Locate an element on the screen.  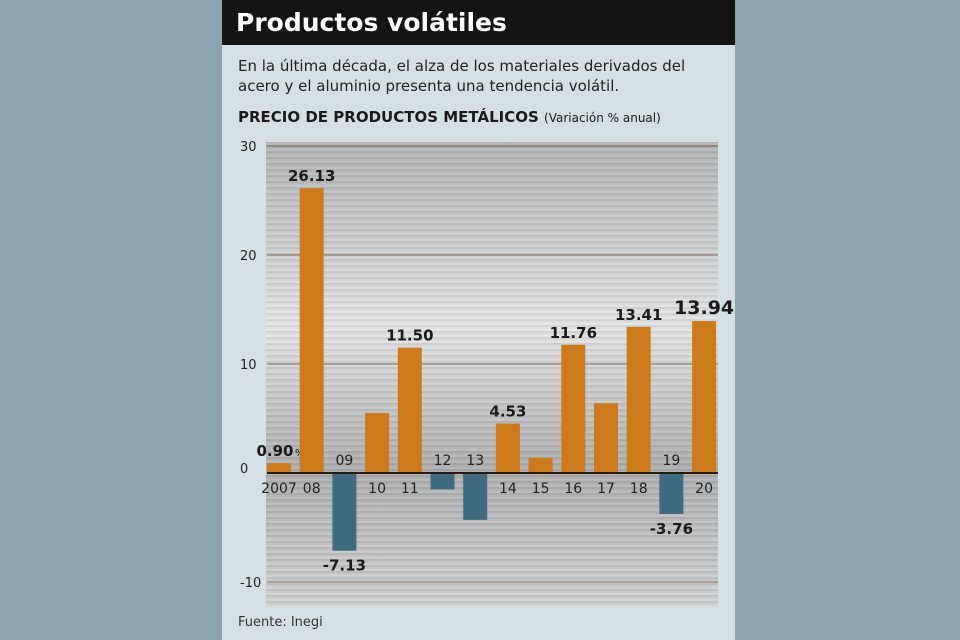
data-label: 11.76 is located at coordinates (573, 333).